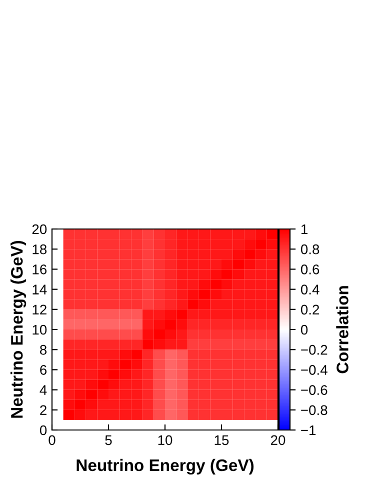 This screenshot has width=374, height=484. What do you see at coordinates (39, 229) in the screenshot?
I see `y-tick-label: 20` at bounding box center [39, 229].